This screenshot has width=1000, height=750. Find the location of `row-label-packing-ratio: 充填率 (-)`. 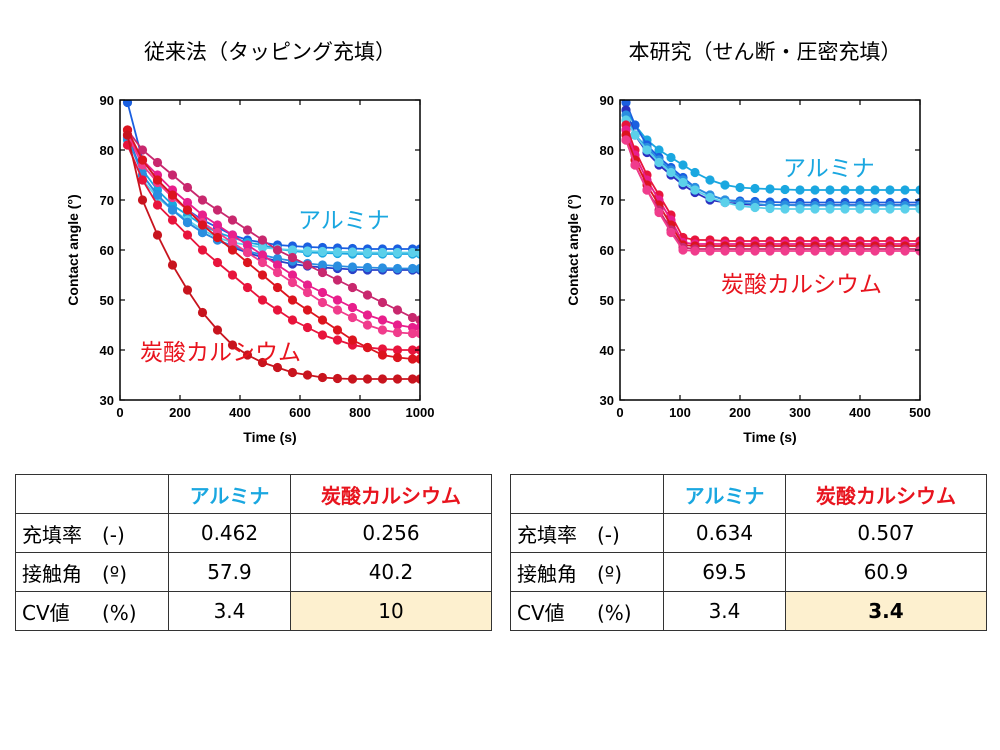

row-label-packing-ratio: 充填率 (-) is located at coordinates (587, 533).